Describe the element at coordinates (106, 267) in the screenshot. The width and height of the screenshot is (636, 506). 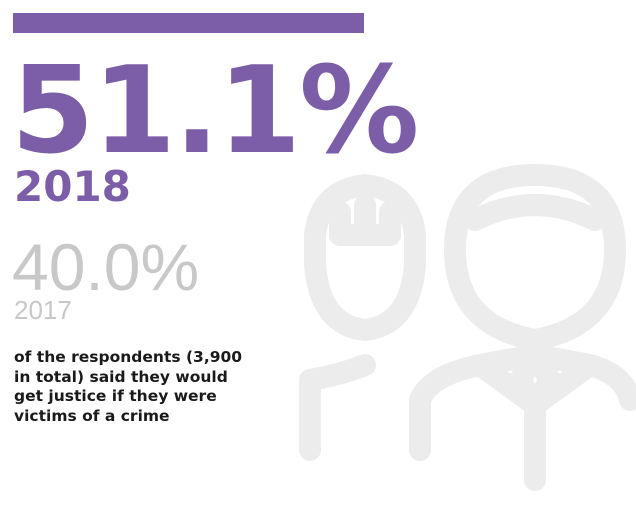
I see `previous-percentage: 40.0%` at that location.